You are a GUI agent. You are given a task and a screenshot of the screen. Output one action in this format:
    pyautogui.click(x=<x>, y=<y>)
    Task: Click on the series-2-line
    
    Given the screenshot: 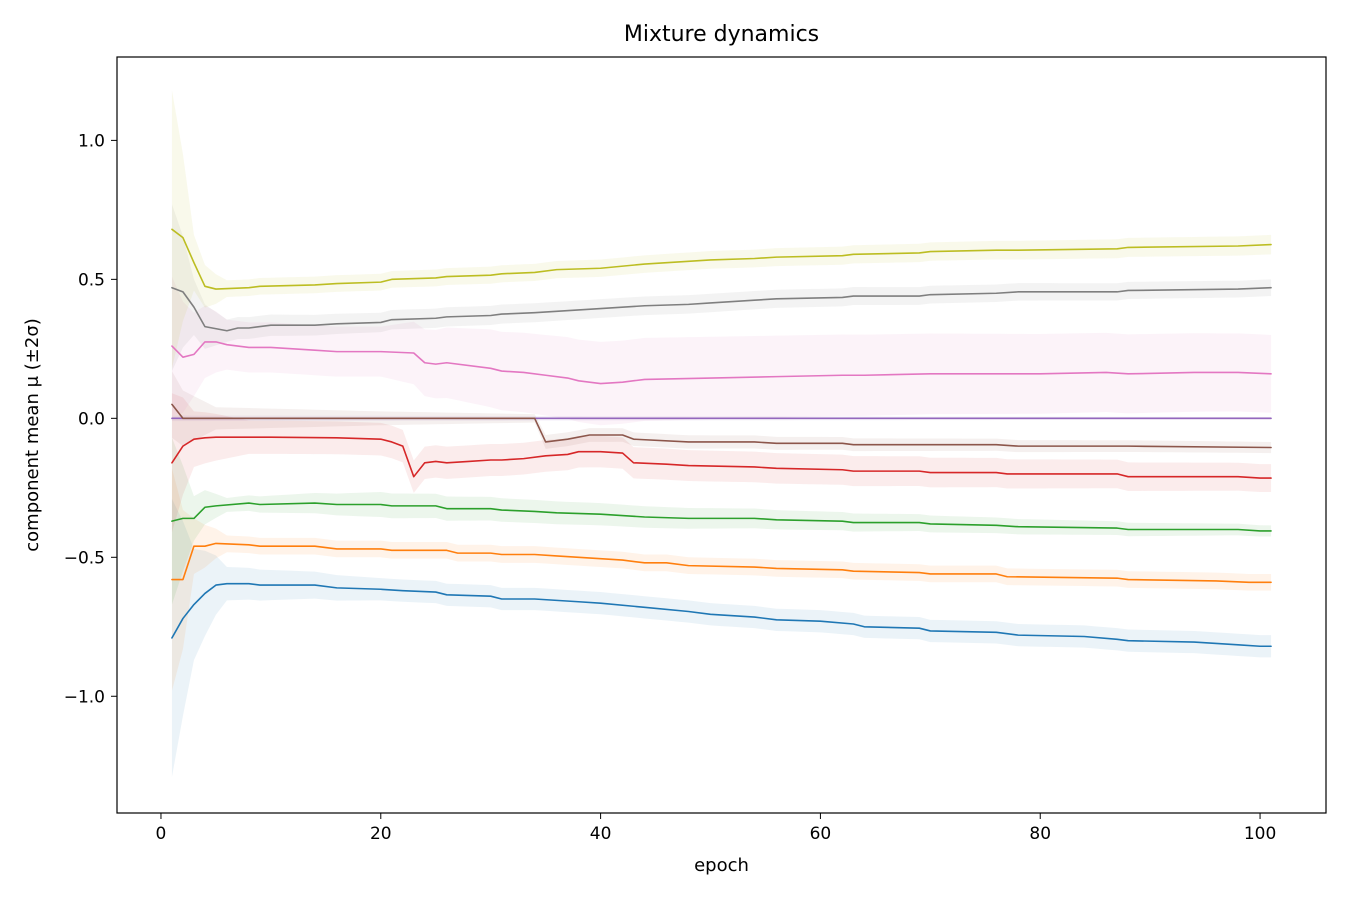 What is the action you would take?
    pyautogui.click(x=721, y=563)
    